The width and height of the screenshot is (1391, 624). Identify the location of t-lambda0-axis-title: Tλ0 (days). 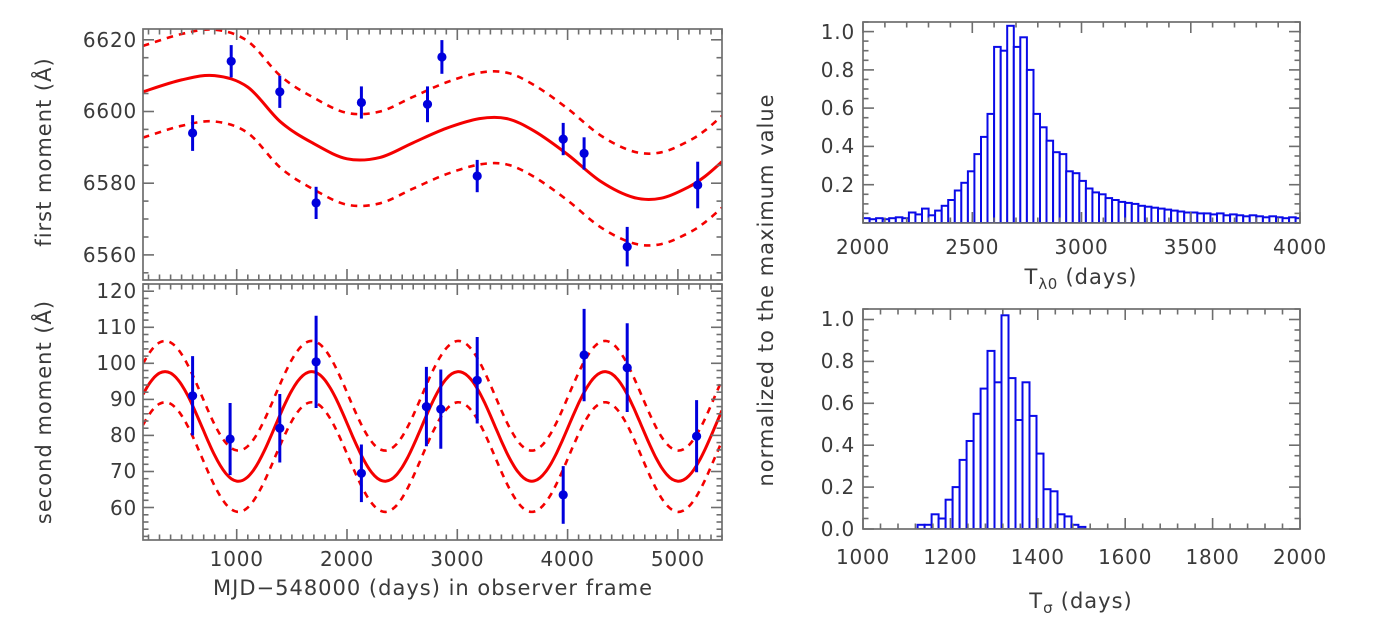
(1081, 279).